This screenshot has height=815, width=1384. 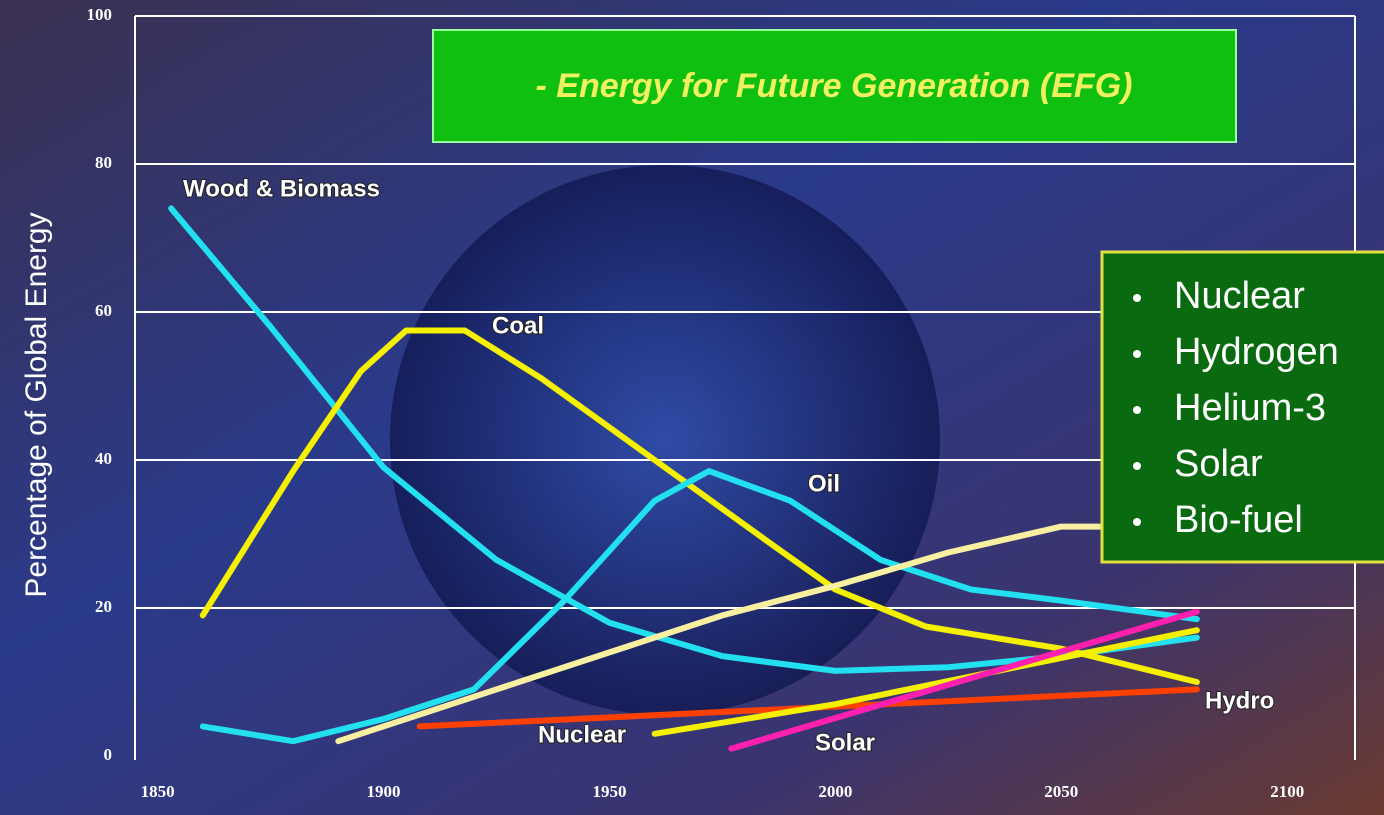 I want to click on series-label: Hydro, so click(x=1239, y=700).